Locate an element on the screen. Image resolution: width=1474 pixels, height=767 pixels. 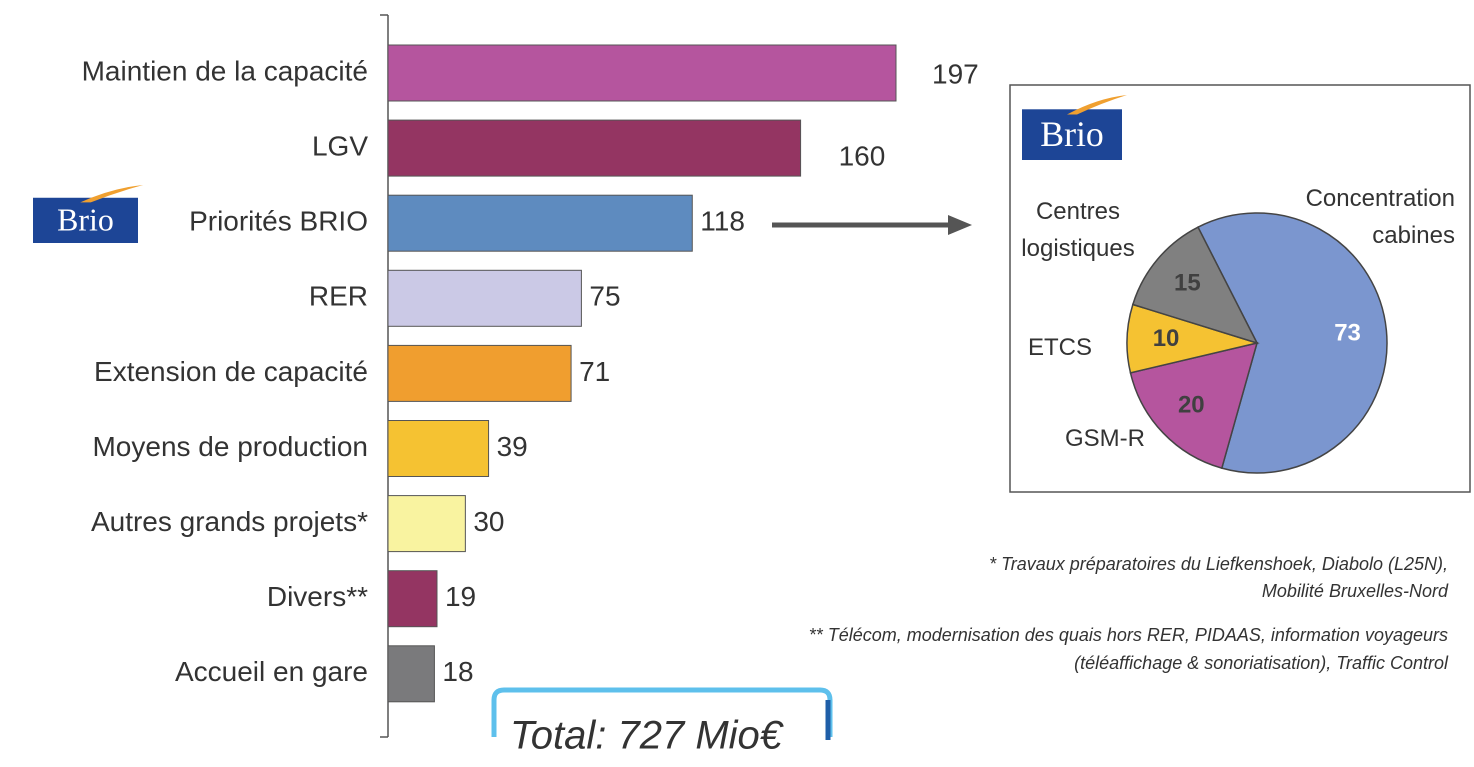
value-label: 71 is located at coordinates (594, 371).